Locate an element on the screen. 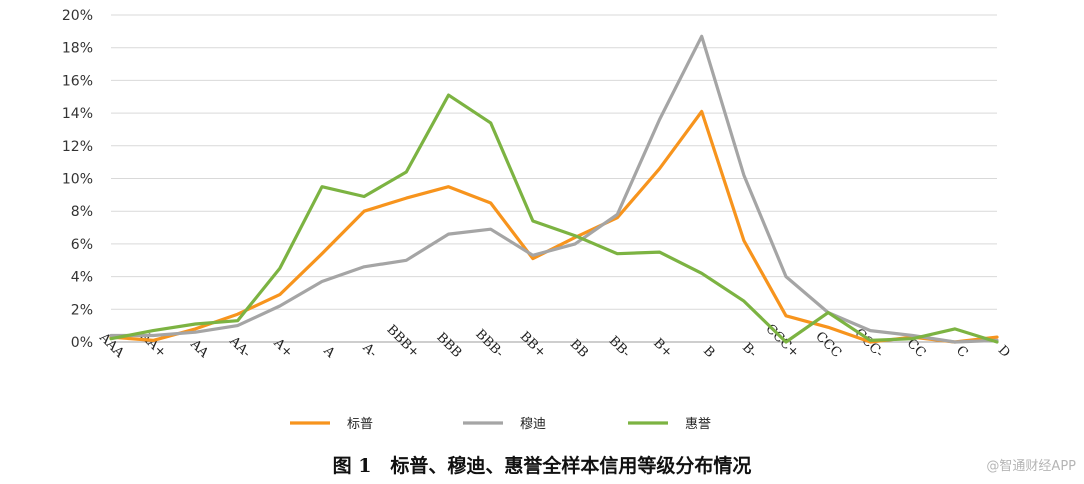 The image size is (1084, 484). y-tick-label: 16% is located at coordinates (77, 81).